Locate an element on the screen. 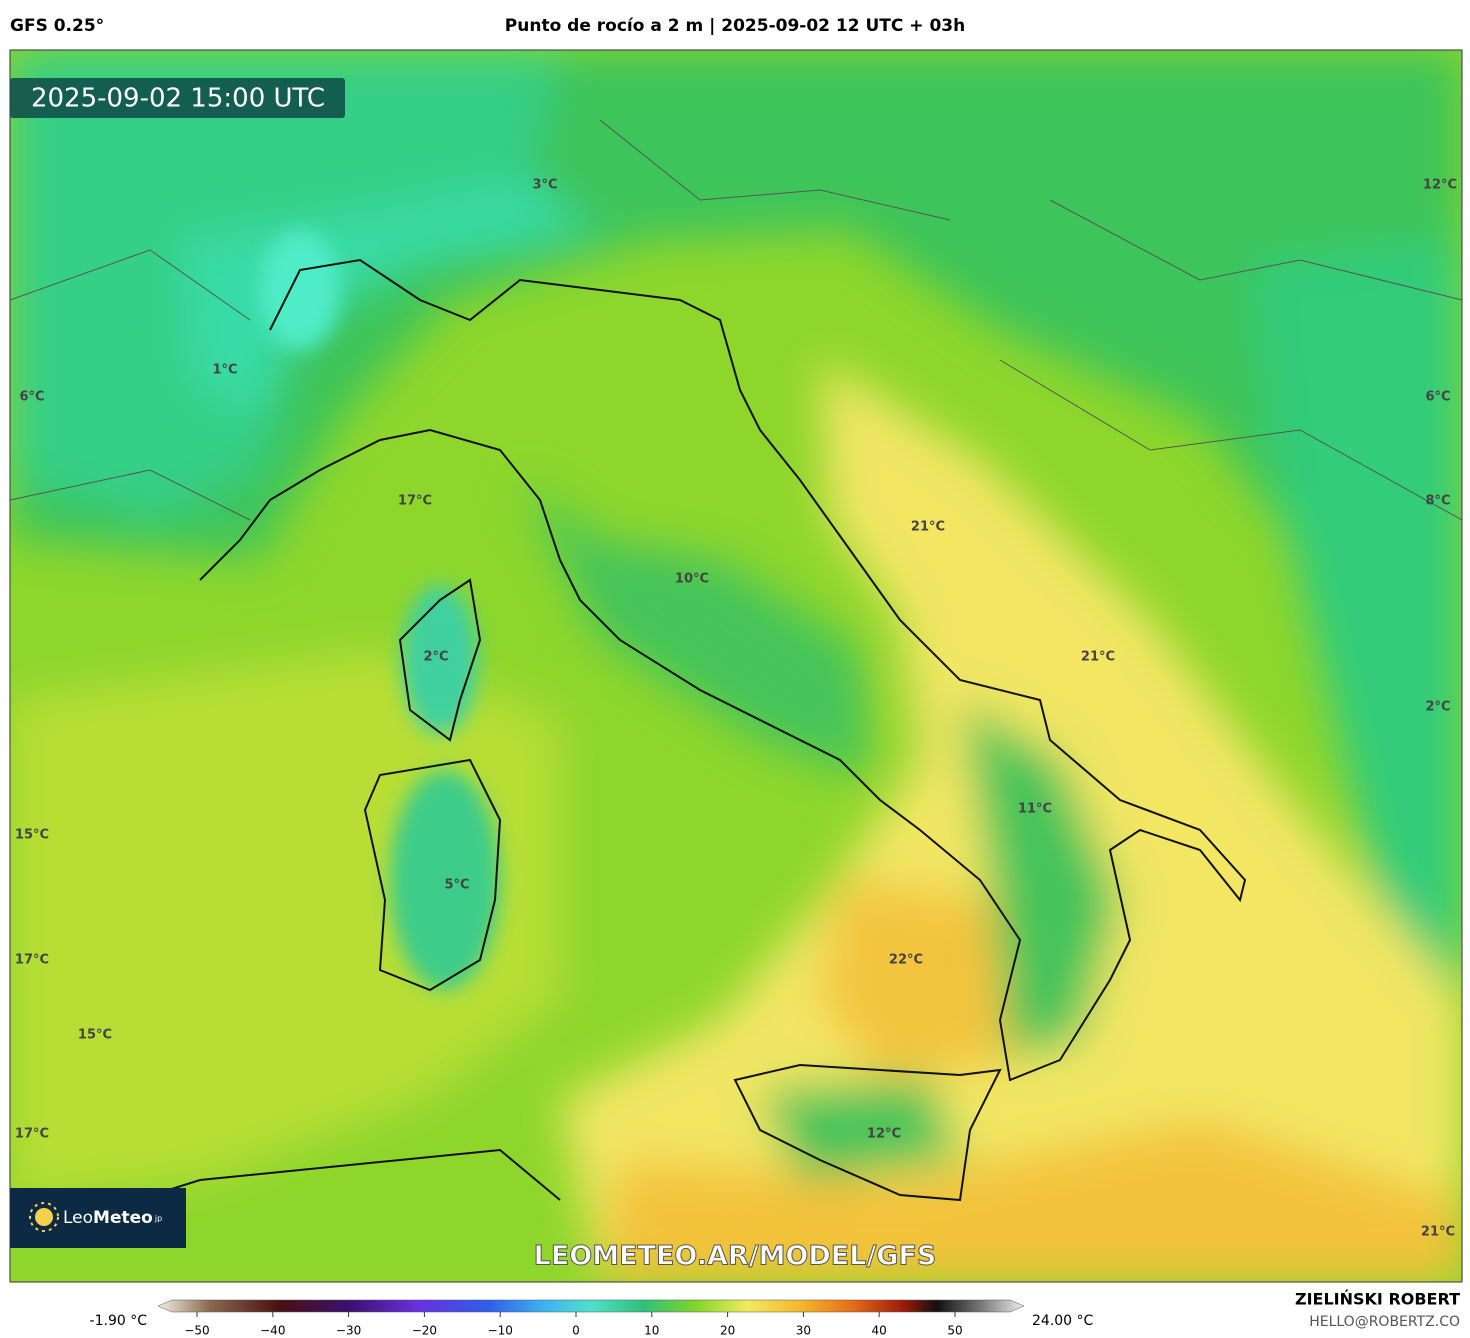 The image size is (1470, 1338). colorbar-max: 24.00 °C is located at coordinates (1063, 1321).